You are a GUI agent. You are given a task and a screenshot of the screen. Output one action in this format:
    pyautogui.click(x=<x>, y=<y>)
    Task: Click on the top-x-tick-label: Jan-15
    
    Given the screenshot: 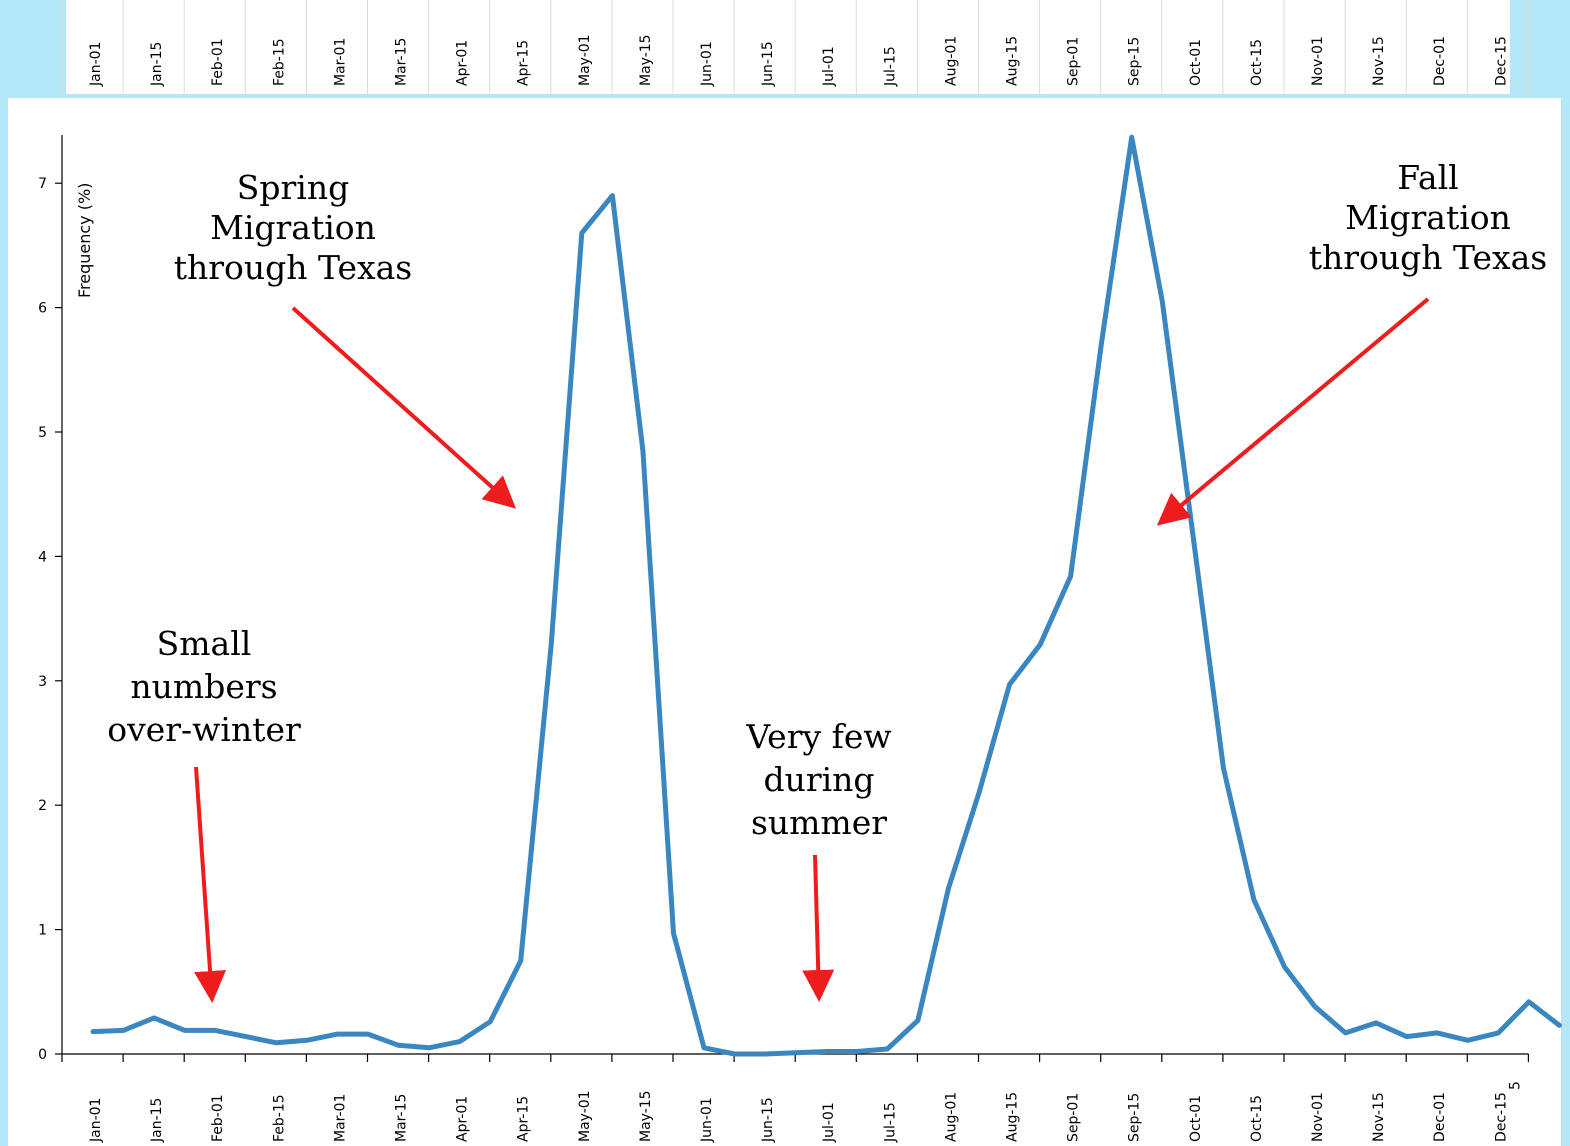 What is the action you would take?
    pyautogui.click(x=157, y=64)
    